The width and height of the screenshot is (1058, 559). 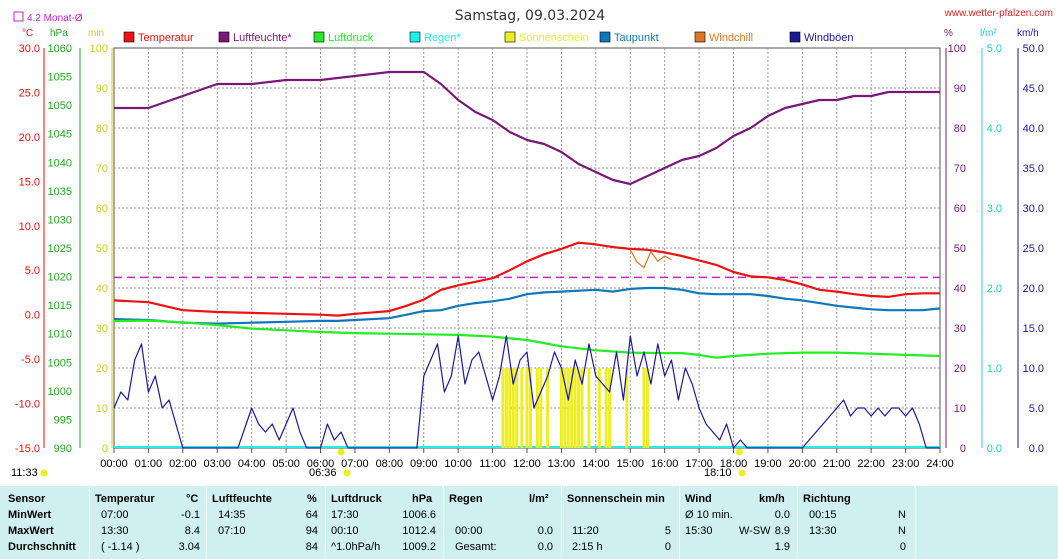 I want to click on cell-temp-time: 07:00, so click(x=115, y=515).